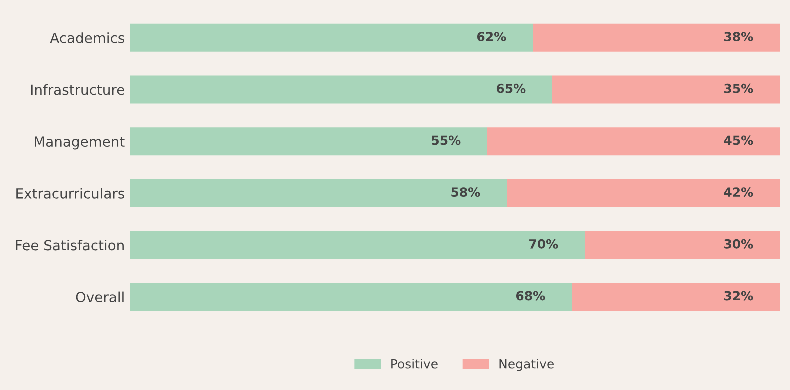 This screenshot has height=390, width=790. I want to click on data-label: 58%, so click(466, 193).